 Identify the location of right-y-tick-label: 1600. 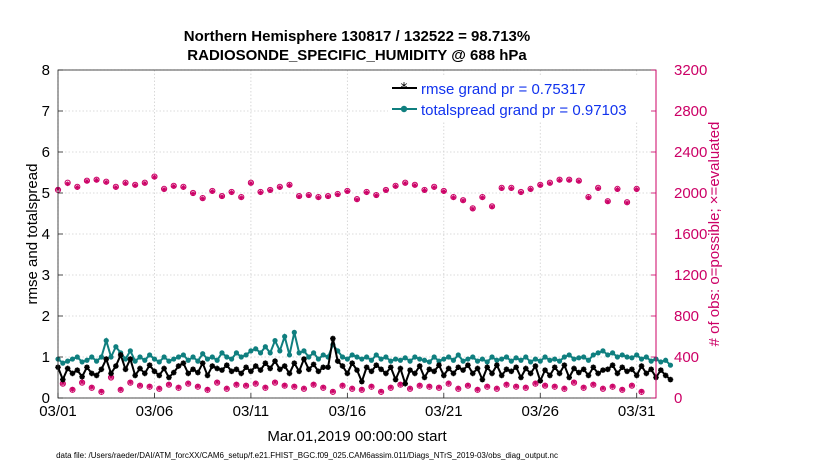
(690, 234).